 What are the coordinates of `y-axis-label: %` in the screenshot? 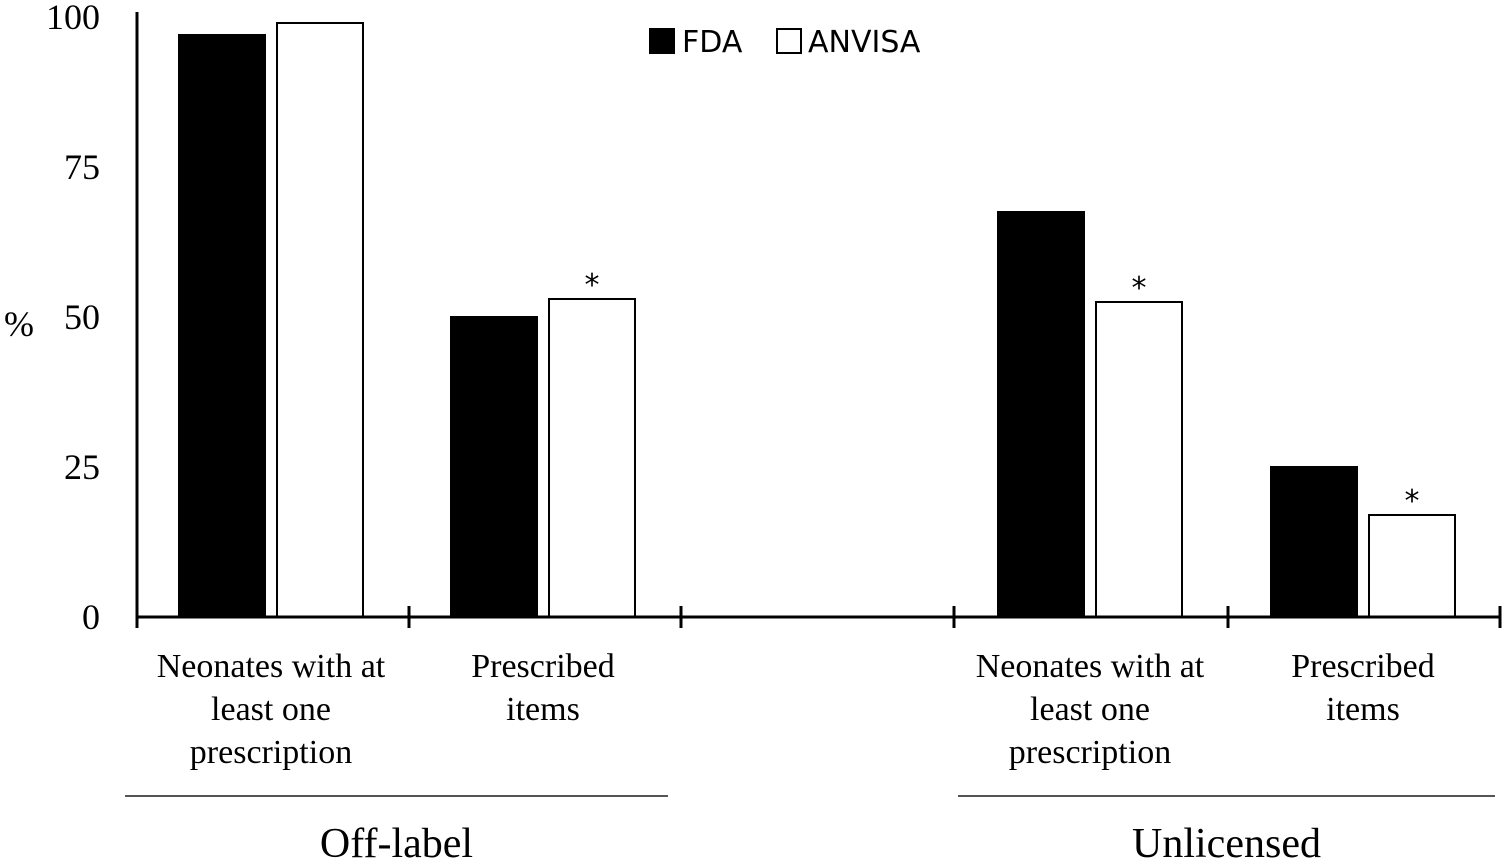 It's located at (19, 324).